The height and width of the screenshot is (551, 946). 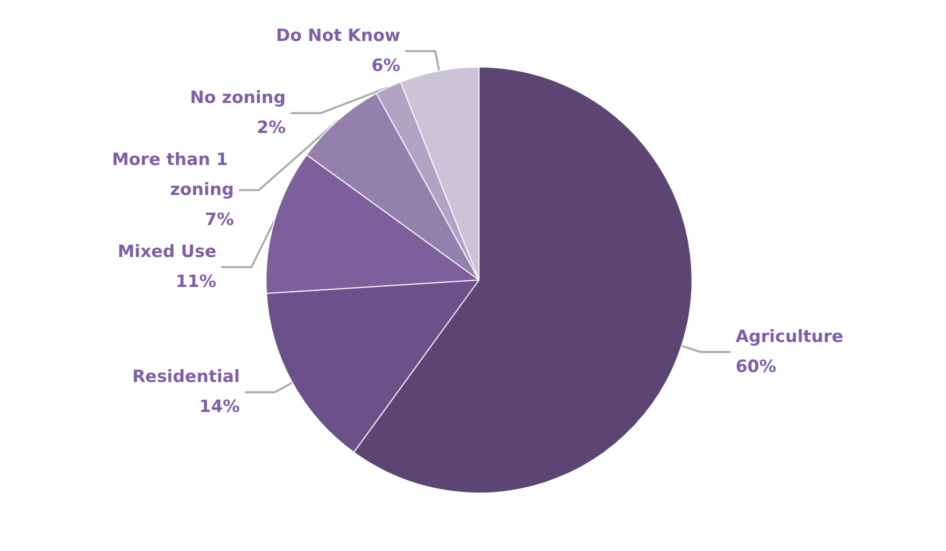 I want to click on slice-label: Agriculture, so click(x=790, y=337).